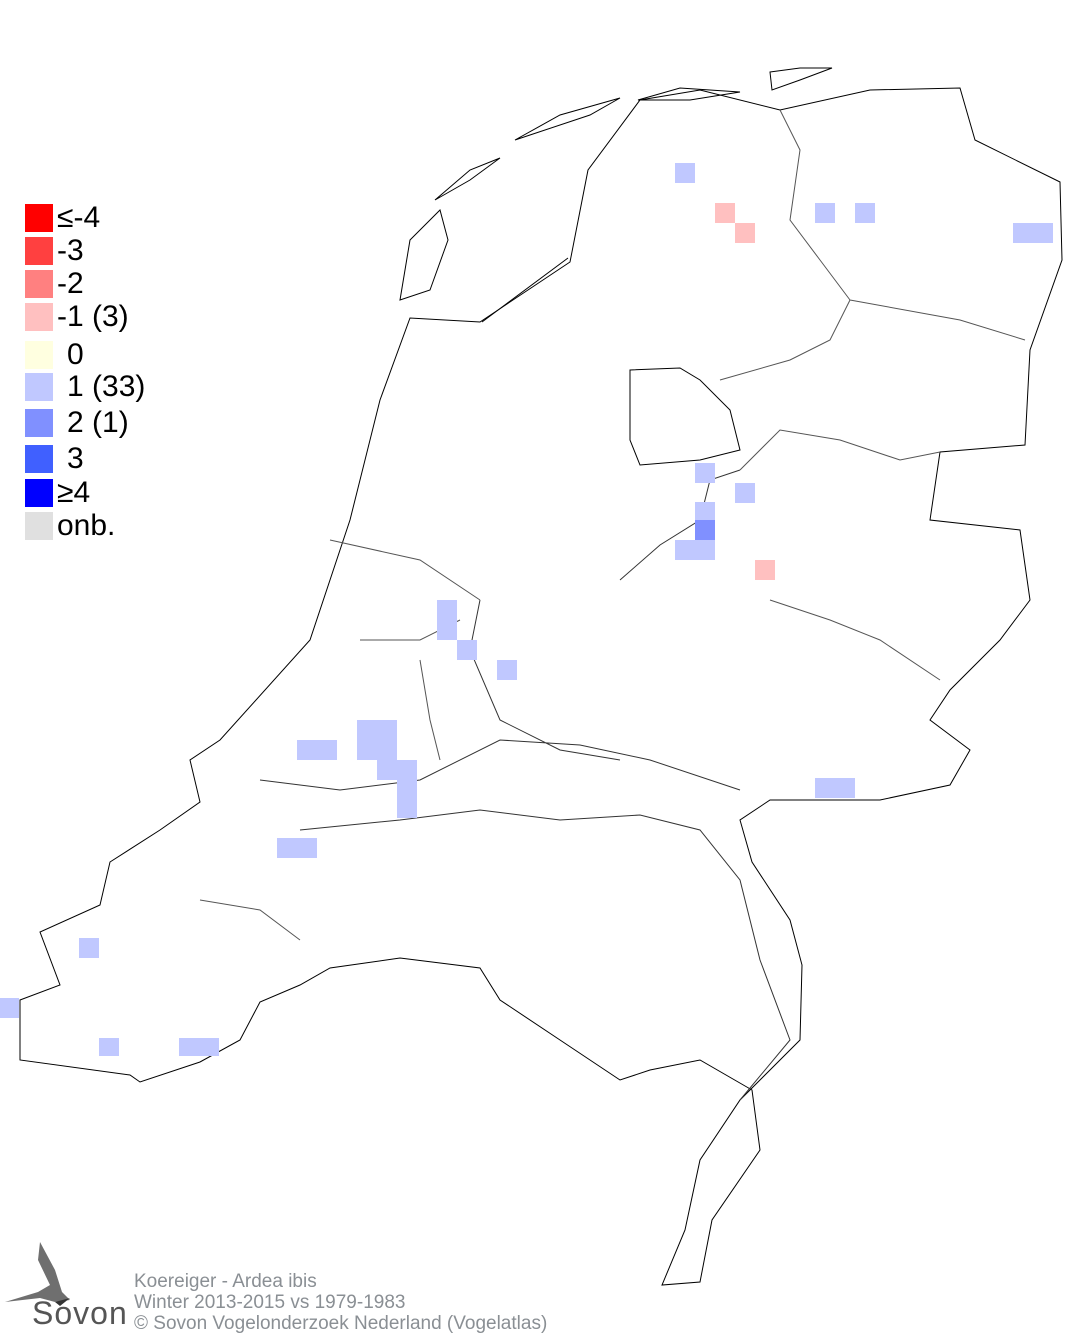  I want to click on island-schiermonnikoog, so click(801, 79).